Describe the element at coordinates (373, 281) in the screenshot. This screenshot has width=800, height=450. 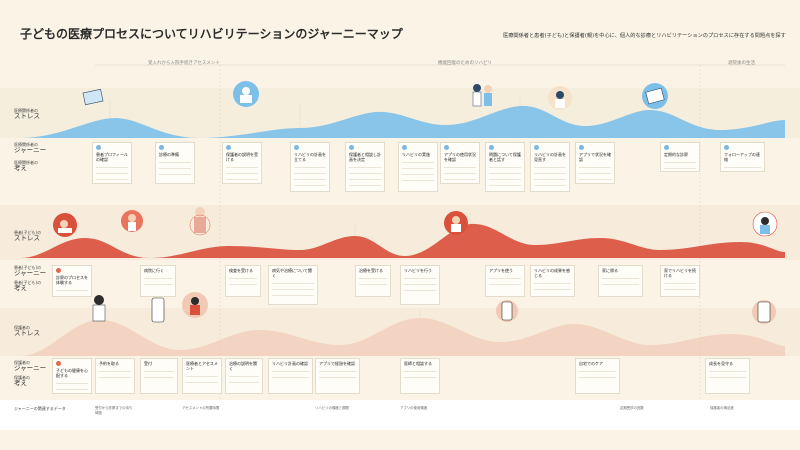
I see `child-card: 治療を受ける` at that location.